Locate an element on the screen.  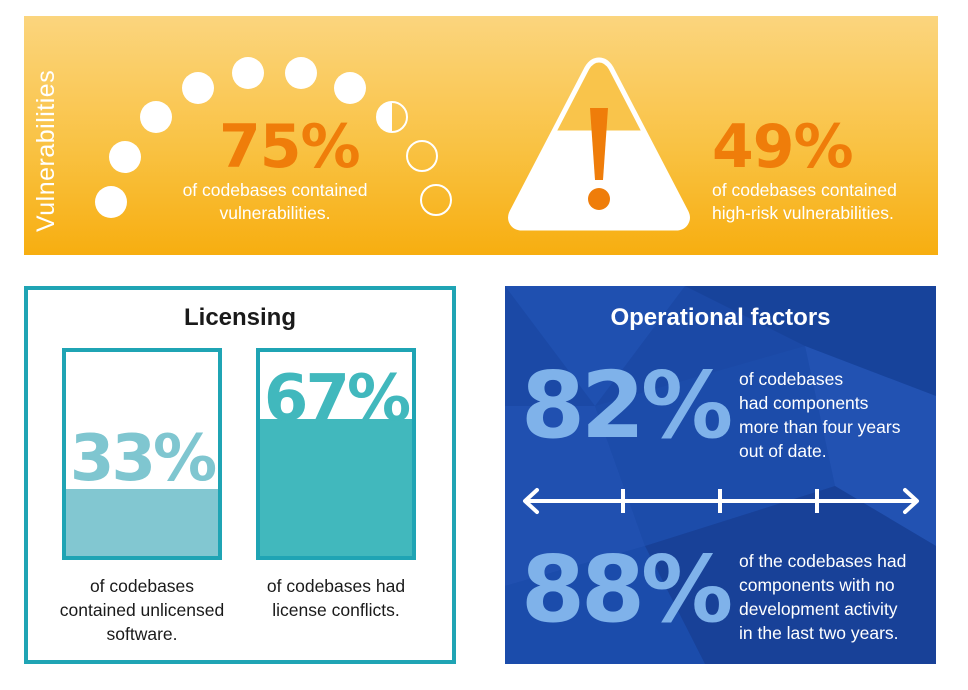
caption-line: in the last two years. is located at coordinates (819, 633).